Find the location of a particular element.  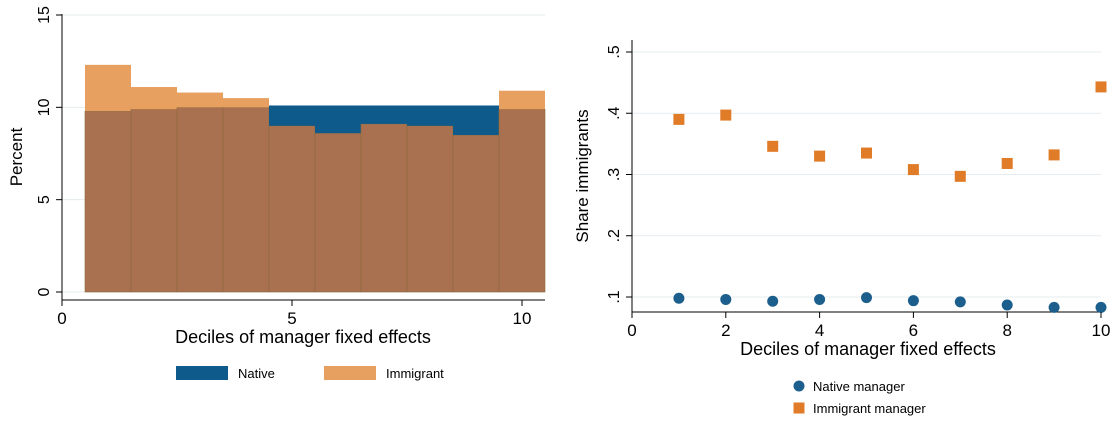

right-y-tick-label: .2 is located at coordinates (614, 235).